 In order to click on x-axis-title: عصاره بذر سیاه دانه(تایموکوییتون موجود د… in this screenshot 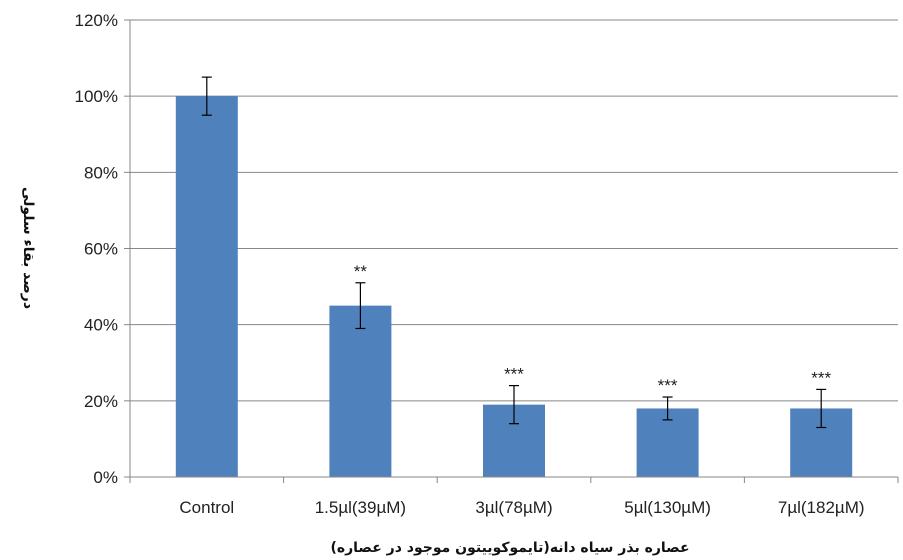, I will do `click(509, 548)`.